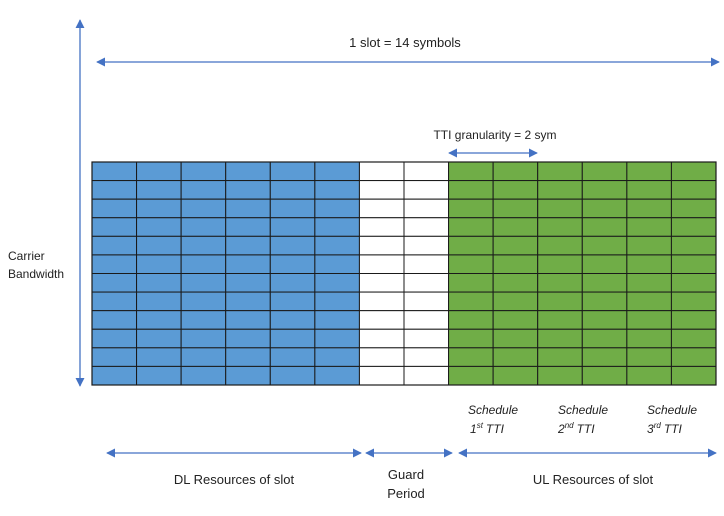  Describe the element at coordinates (36, 274) in the screenshot. I see `carrier-bandwidth-label-line2: Bandwidth` at that location.